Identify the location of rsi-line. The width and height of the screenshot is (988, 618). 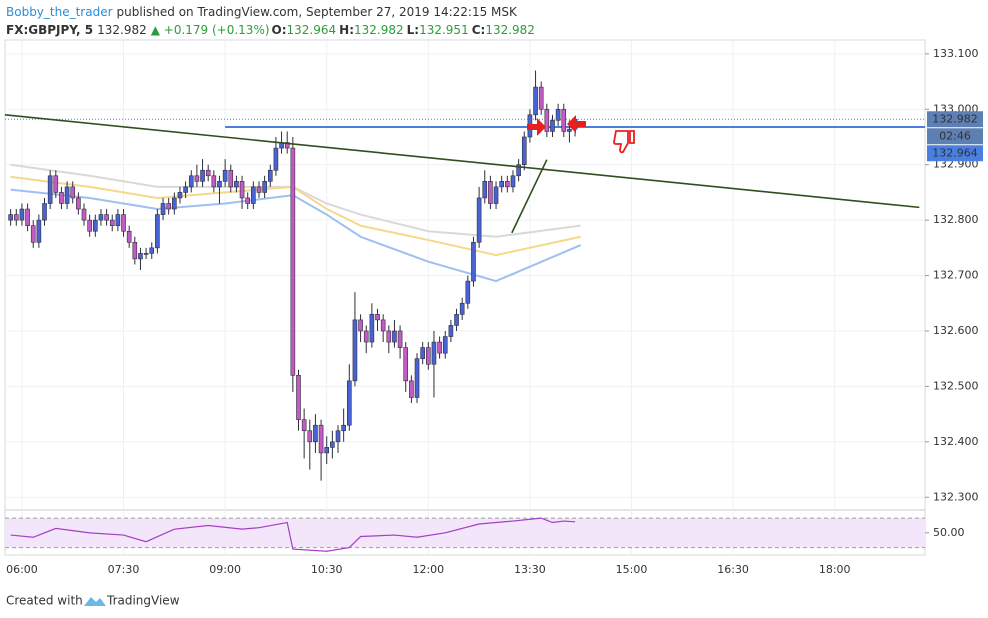
(293, 534).